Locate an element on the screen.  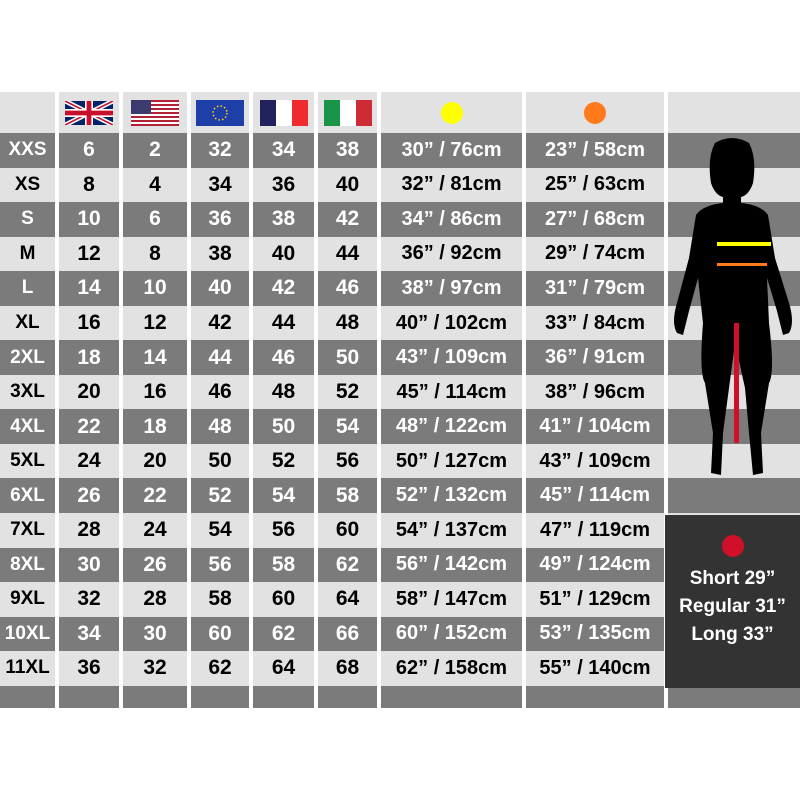
header-eu is located at coordinates (220, 112).